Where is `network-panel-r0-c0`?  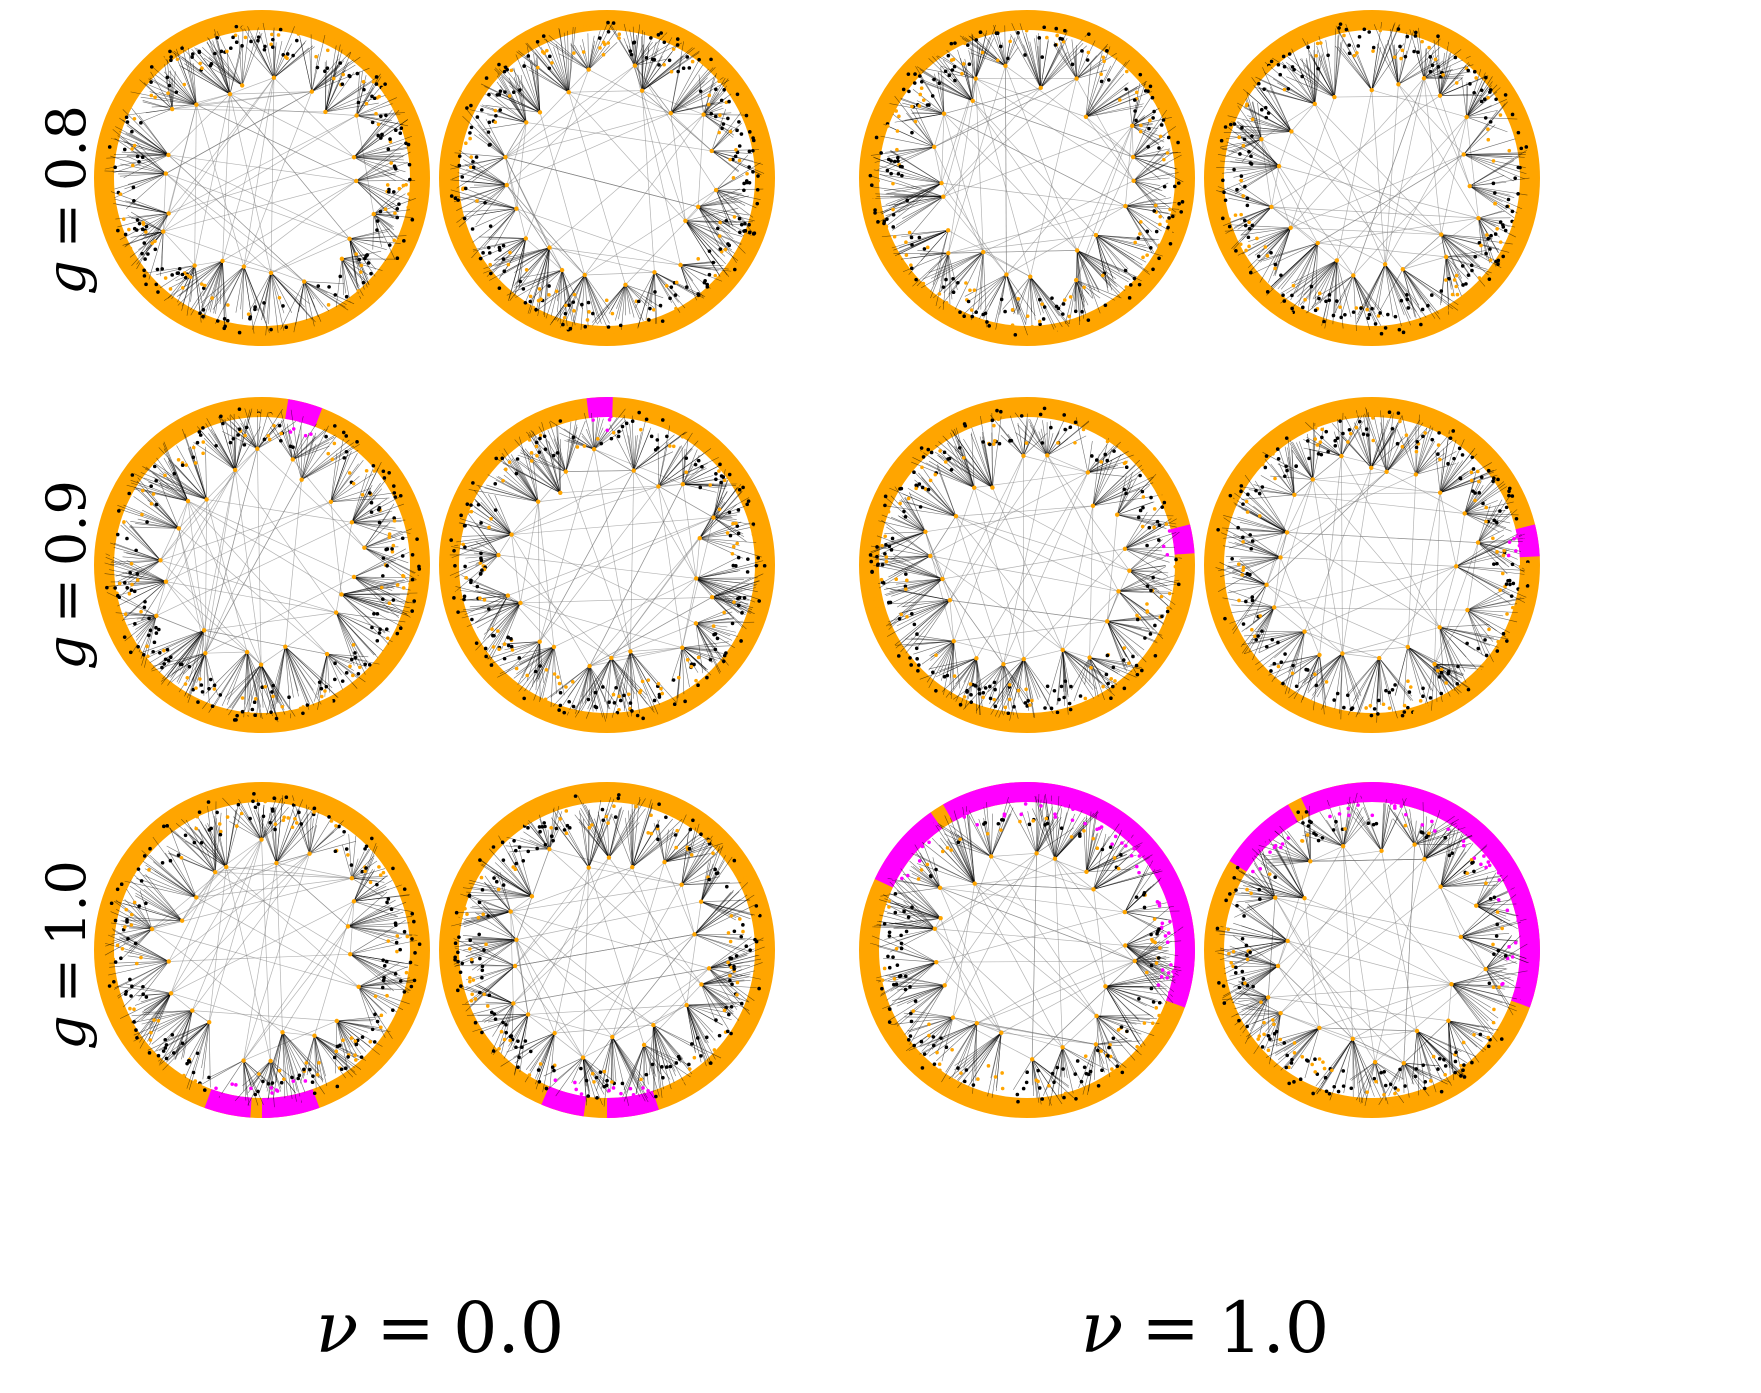
network-panel-r0-c0 is located at coordinates (262, 178).